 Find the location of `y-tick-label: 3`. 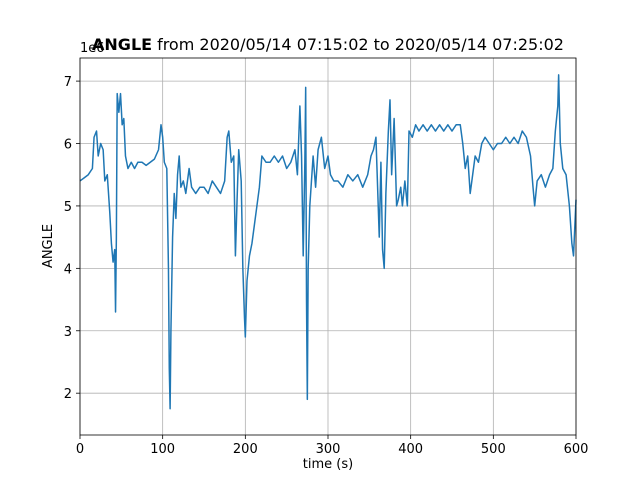

y-tick-label: 3 is located at coordinates (68, 332).